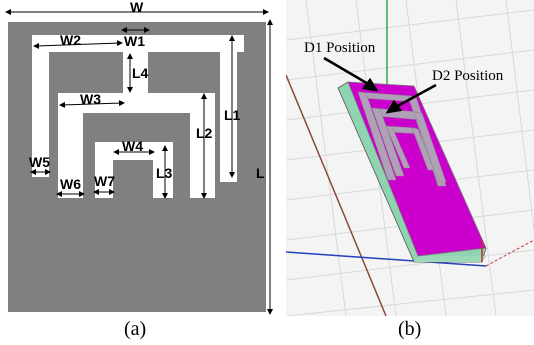 The image size is (534, 345). I want to click on label-l1: L1, so click(232, 115).